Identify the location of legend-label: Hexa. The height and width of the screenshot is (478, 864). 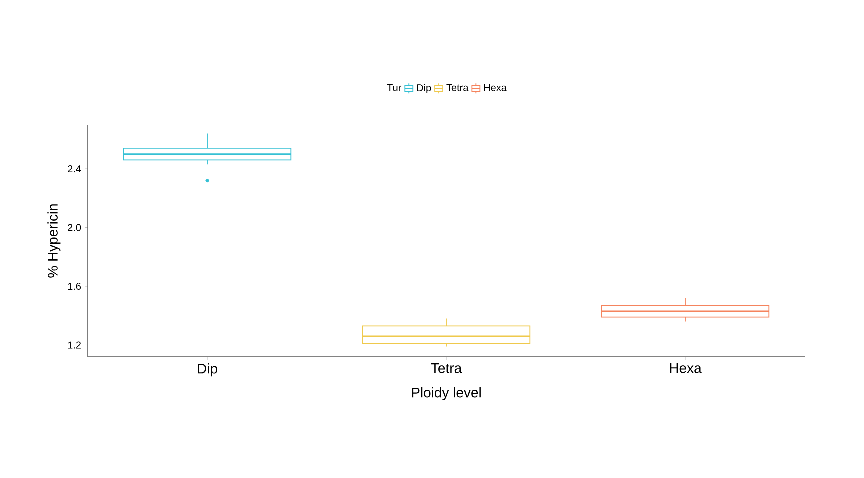
(495, 88).